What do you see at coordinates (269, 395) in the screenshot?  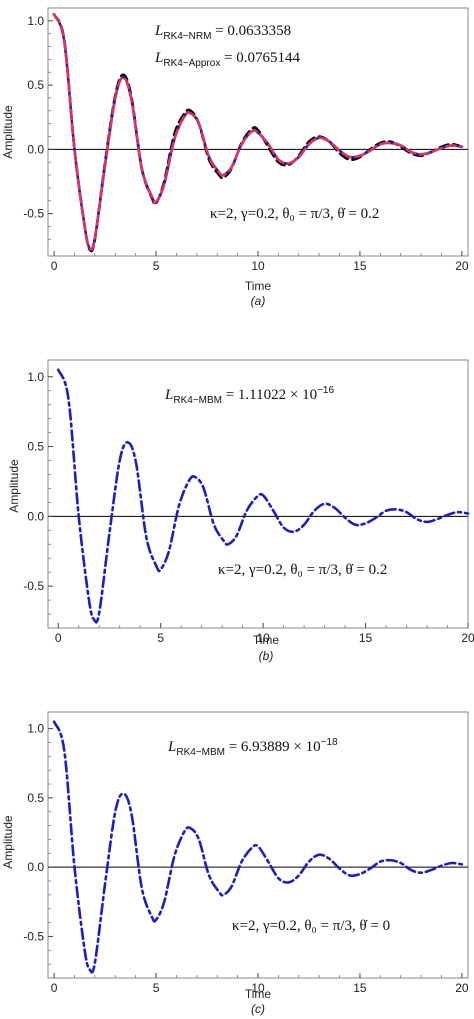 I see `panel-b-ann1-value: = 1.11022 × 10` at bounding box center [269, 395].